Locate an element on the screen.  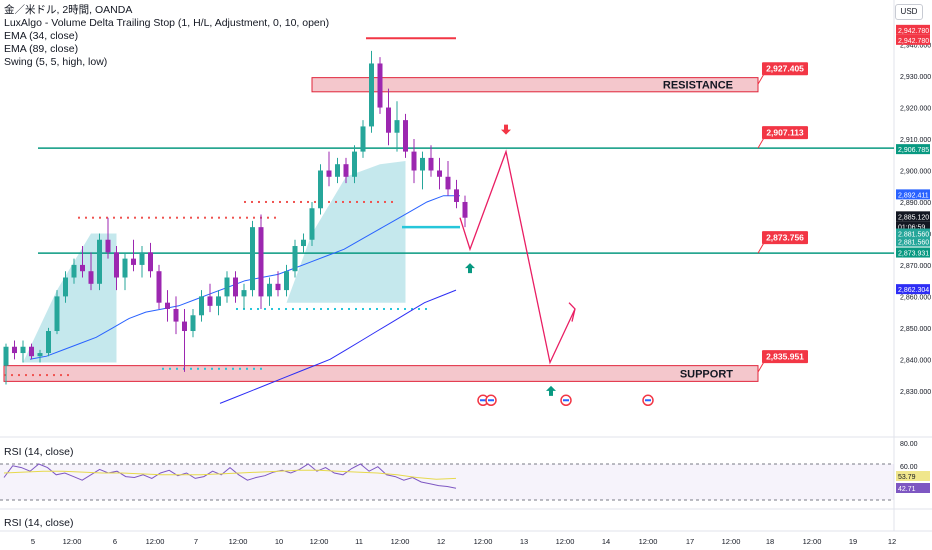
zone-label: RESISTANCE is located at coordinates (698, 86).